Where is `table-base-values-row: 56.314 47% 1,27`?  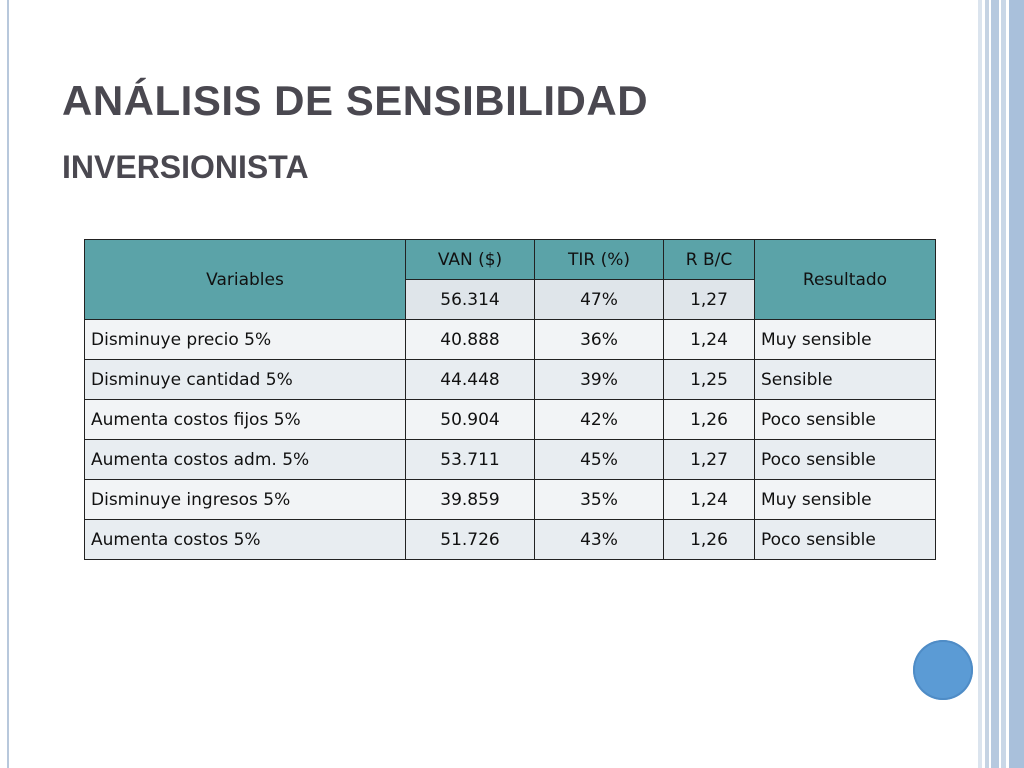 table-base-values-row: 56.314 47% 1,27 is located at coordinates (510, 299).